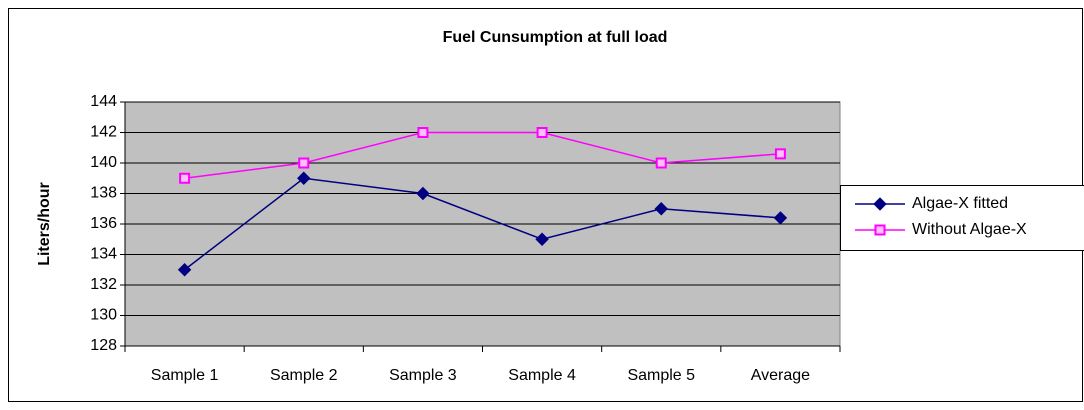  What do you see at coordinates (304, 375) in the screenshot?
I see `x-tick-label: Sample 2` at bounding box center [304, 375].